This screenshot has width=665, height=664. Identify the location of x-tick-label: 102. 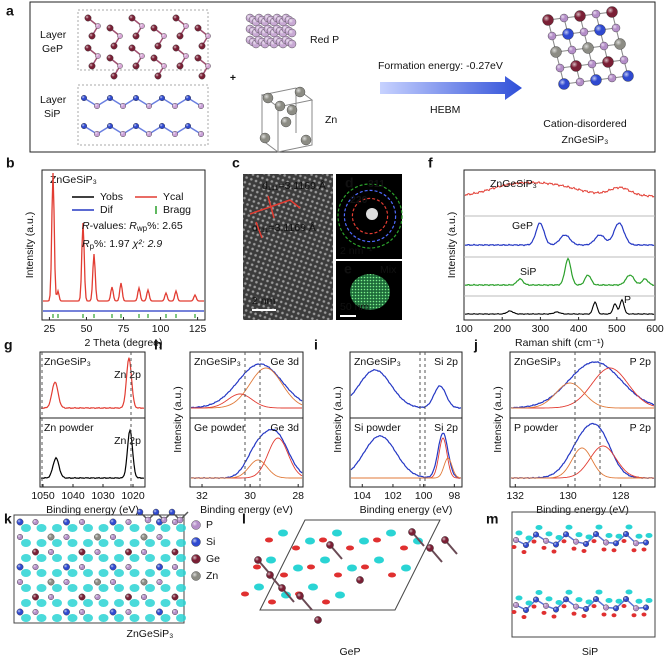
(393, 496).